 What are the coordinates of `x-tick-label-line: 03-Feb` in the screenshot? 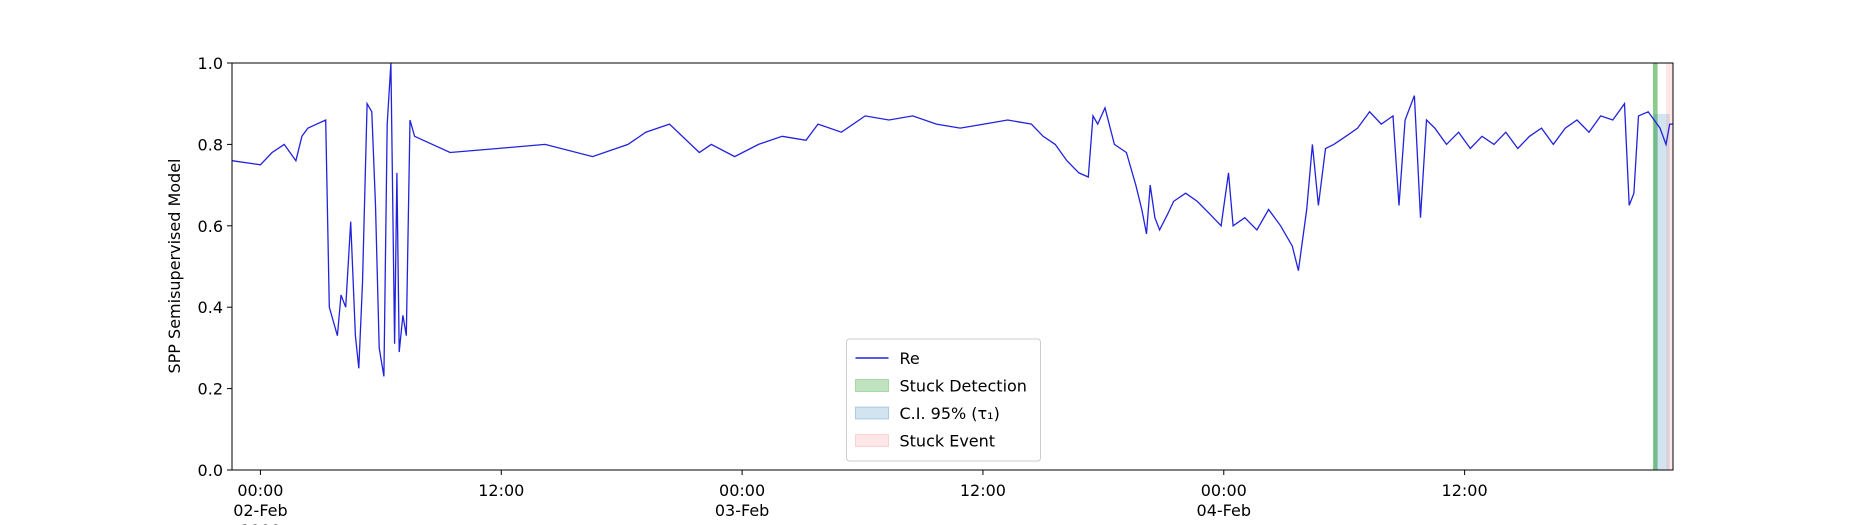 It's located at (742, 510).